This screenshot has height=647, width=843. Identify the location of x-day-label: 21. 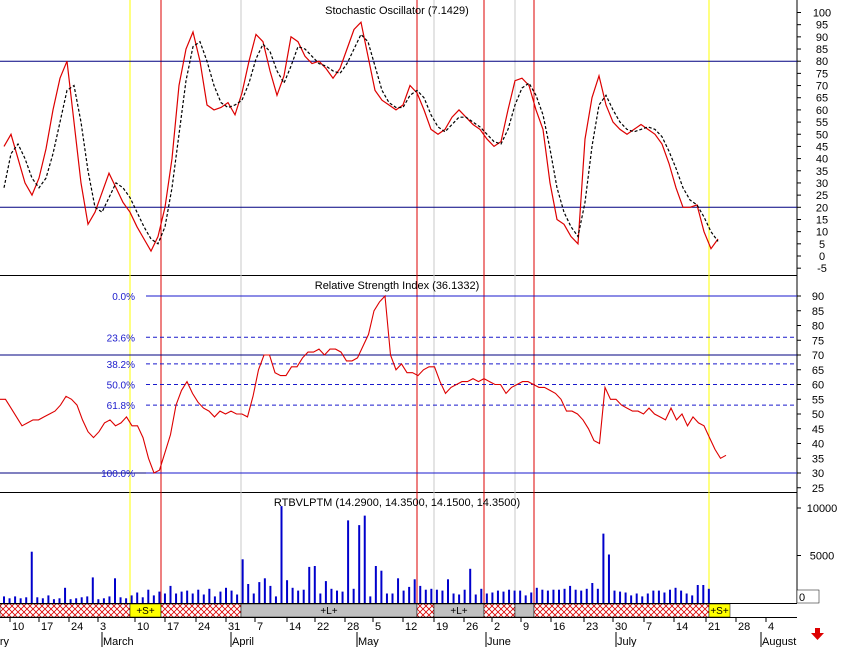
(714, 627).